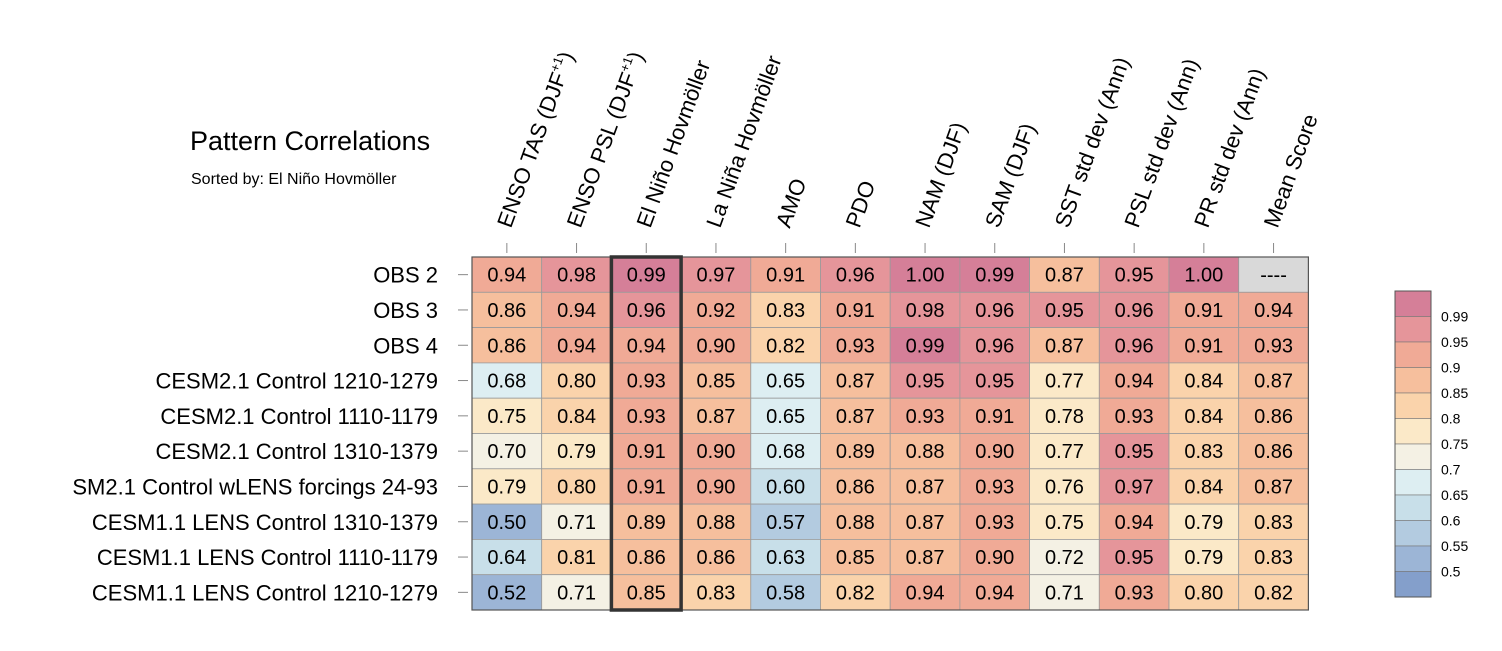 Image resolution: width=1502 pixels, height=651 pixels. What do you see at coordinates (1451, 521) in the screenshot?
I see `legend-label: 0.6` at bounding box center [1451, 521].